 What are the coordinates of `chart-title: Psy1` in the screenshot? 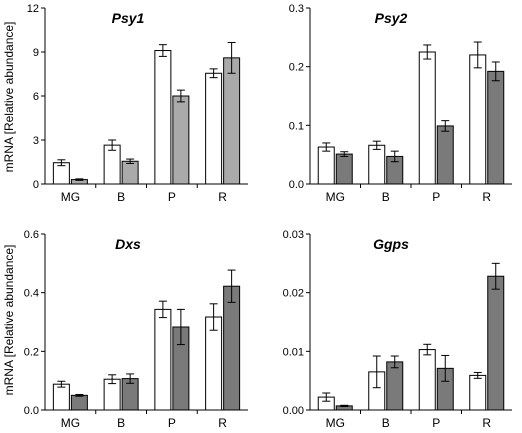 It's located at (128, 18).